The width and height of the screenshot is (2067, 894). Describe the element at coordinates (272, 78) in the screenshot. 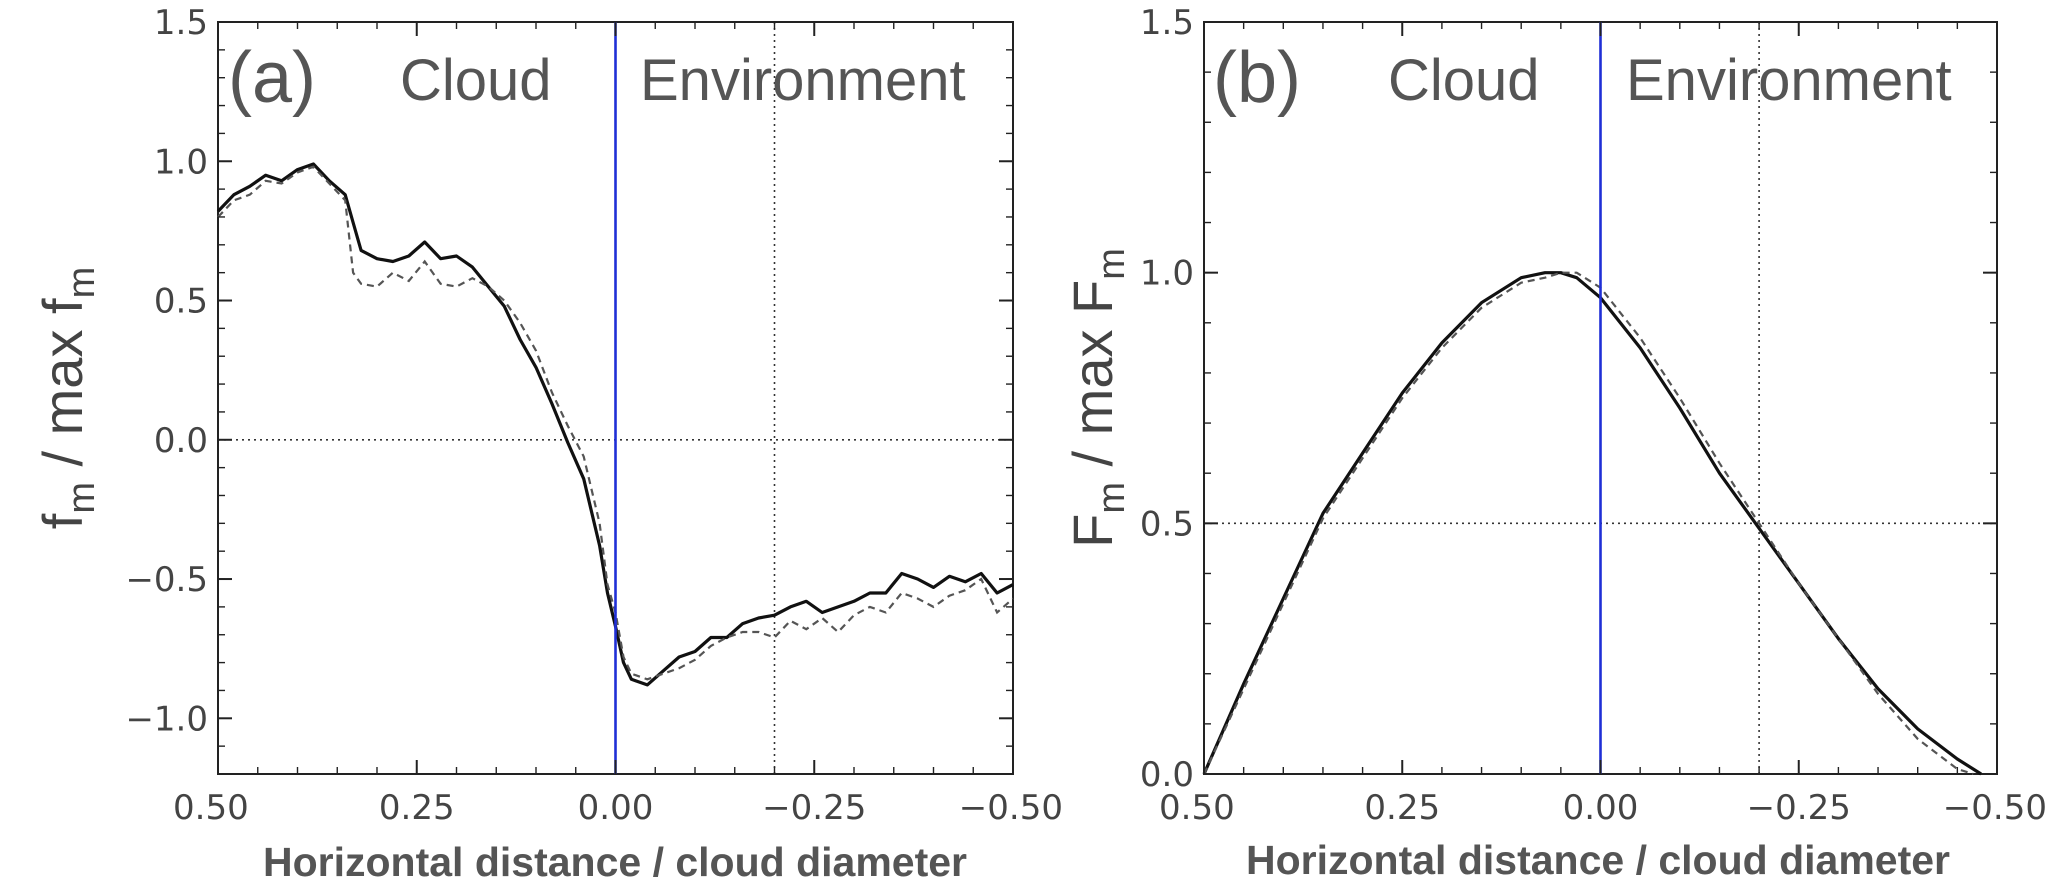

I see `panel-label-a: (a)` at that location.